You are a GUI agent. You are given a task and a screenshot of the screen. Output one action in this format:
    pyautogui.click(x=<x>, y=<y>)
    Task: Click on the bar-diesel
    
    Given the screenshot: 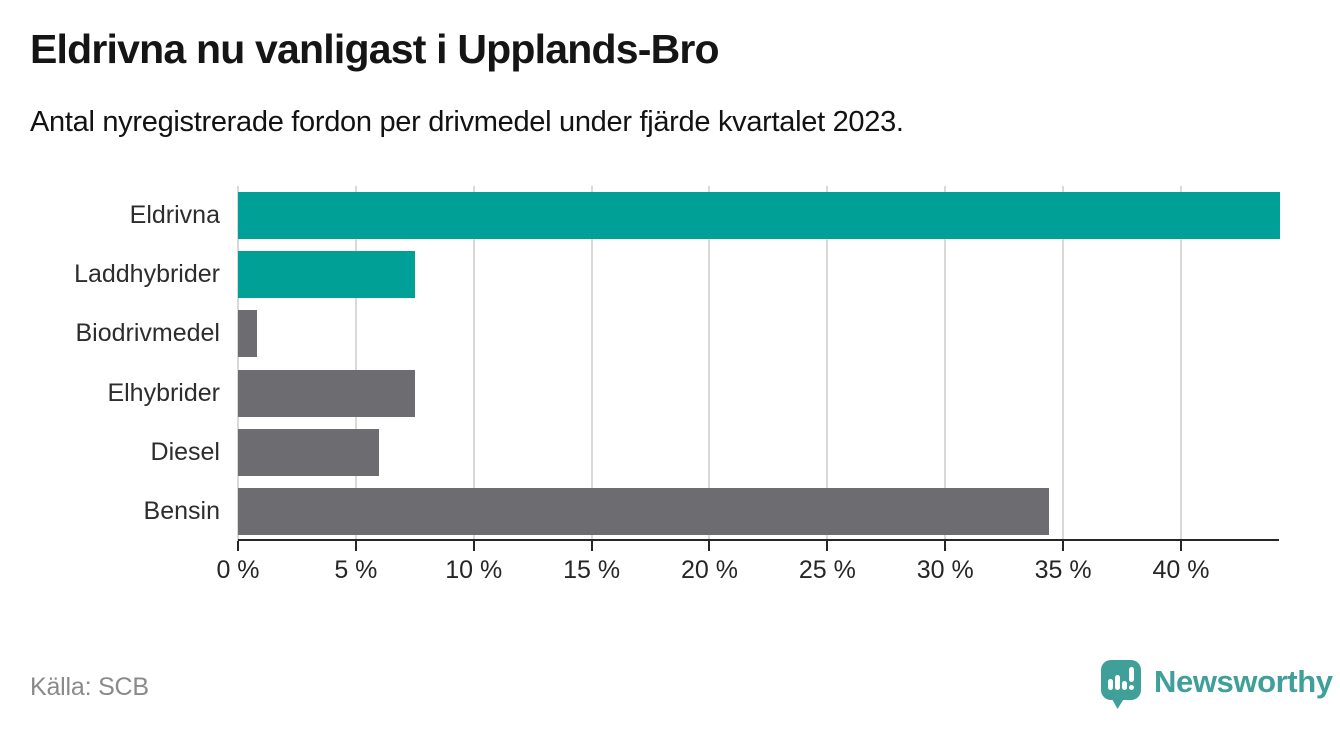 What is the action you would take?
    pyautogui.click(x=309, y=452)
    